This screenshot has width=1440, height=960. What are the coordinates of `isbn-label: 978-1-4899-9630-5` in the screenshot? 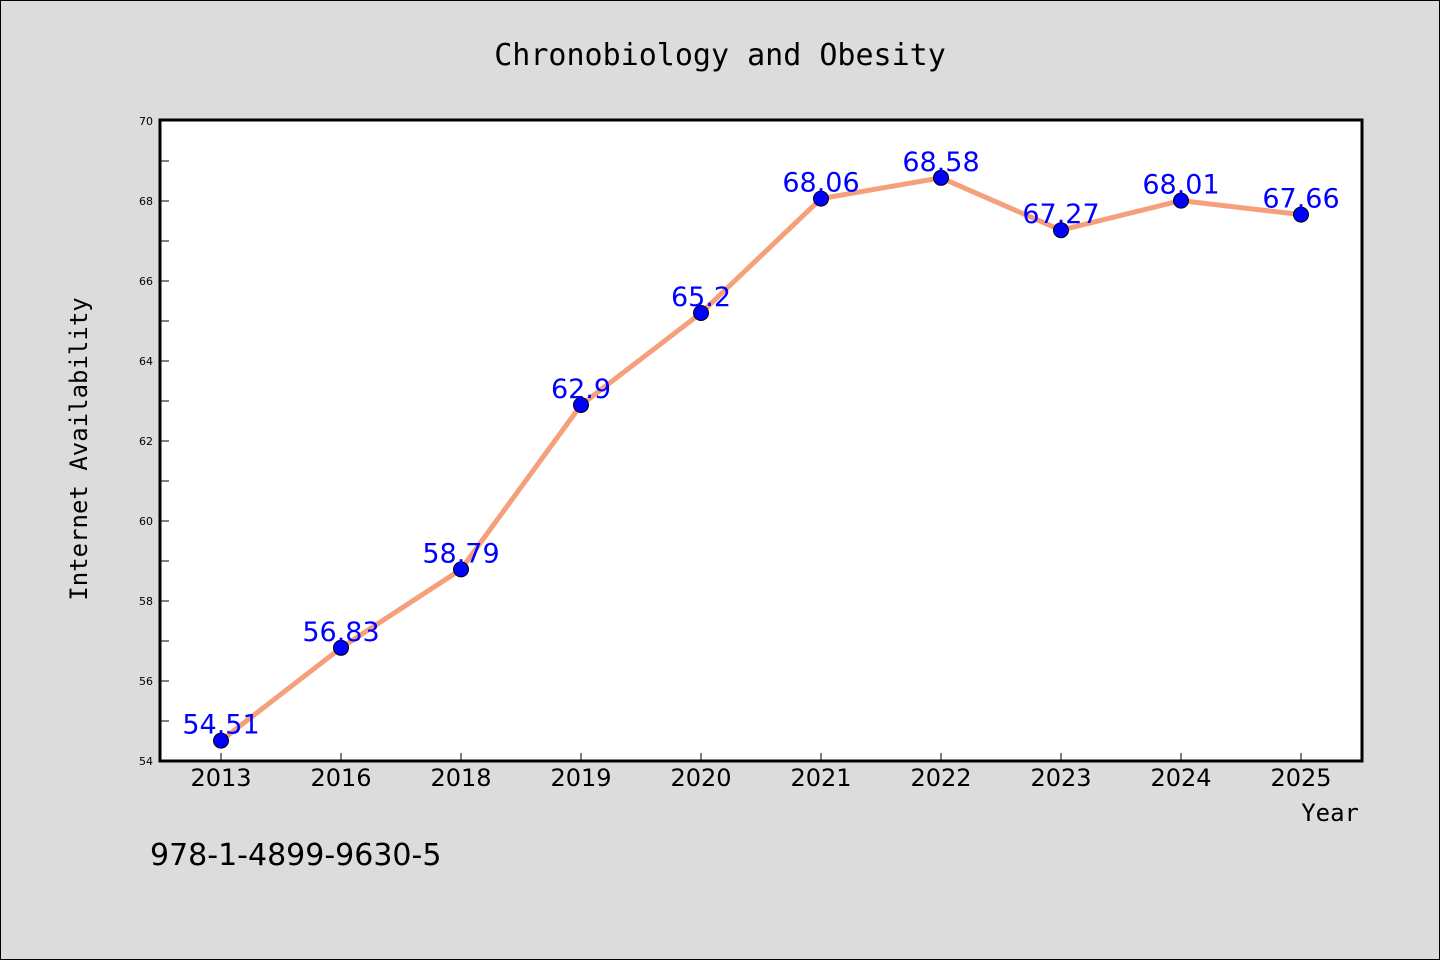 It's located at (295, 855).